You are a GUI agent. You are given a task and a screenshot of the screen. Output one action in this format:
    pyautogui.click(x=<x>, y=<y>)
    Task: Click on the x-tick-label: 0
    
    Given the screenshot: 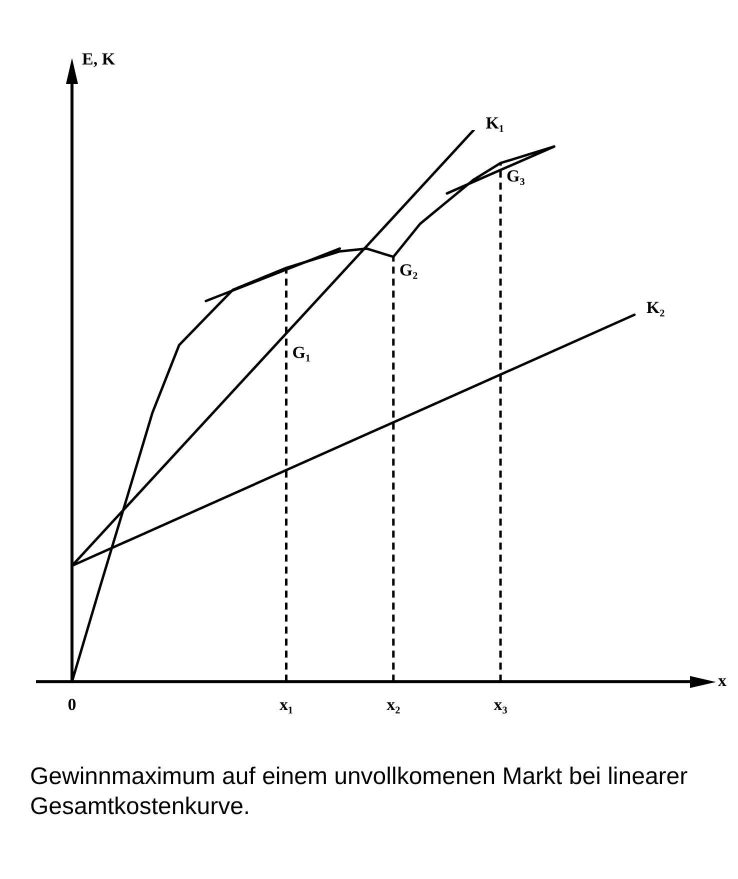 What is the action you would take?
    pyautogui.click(x=72, y=704)
    